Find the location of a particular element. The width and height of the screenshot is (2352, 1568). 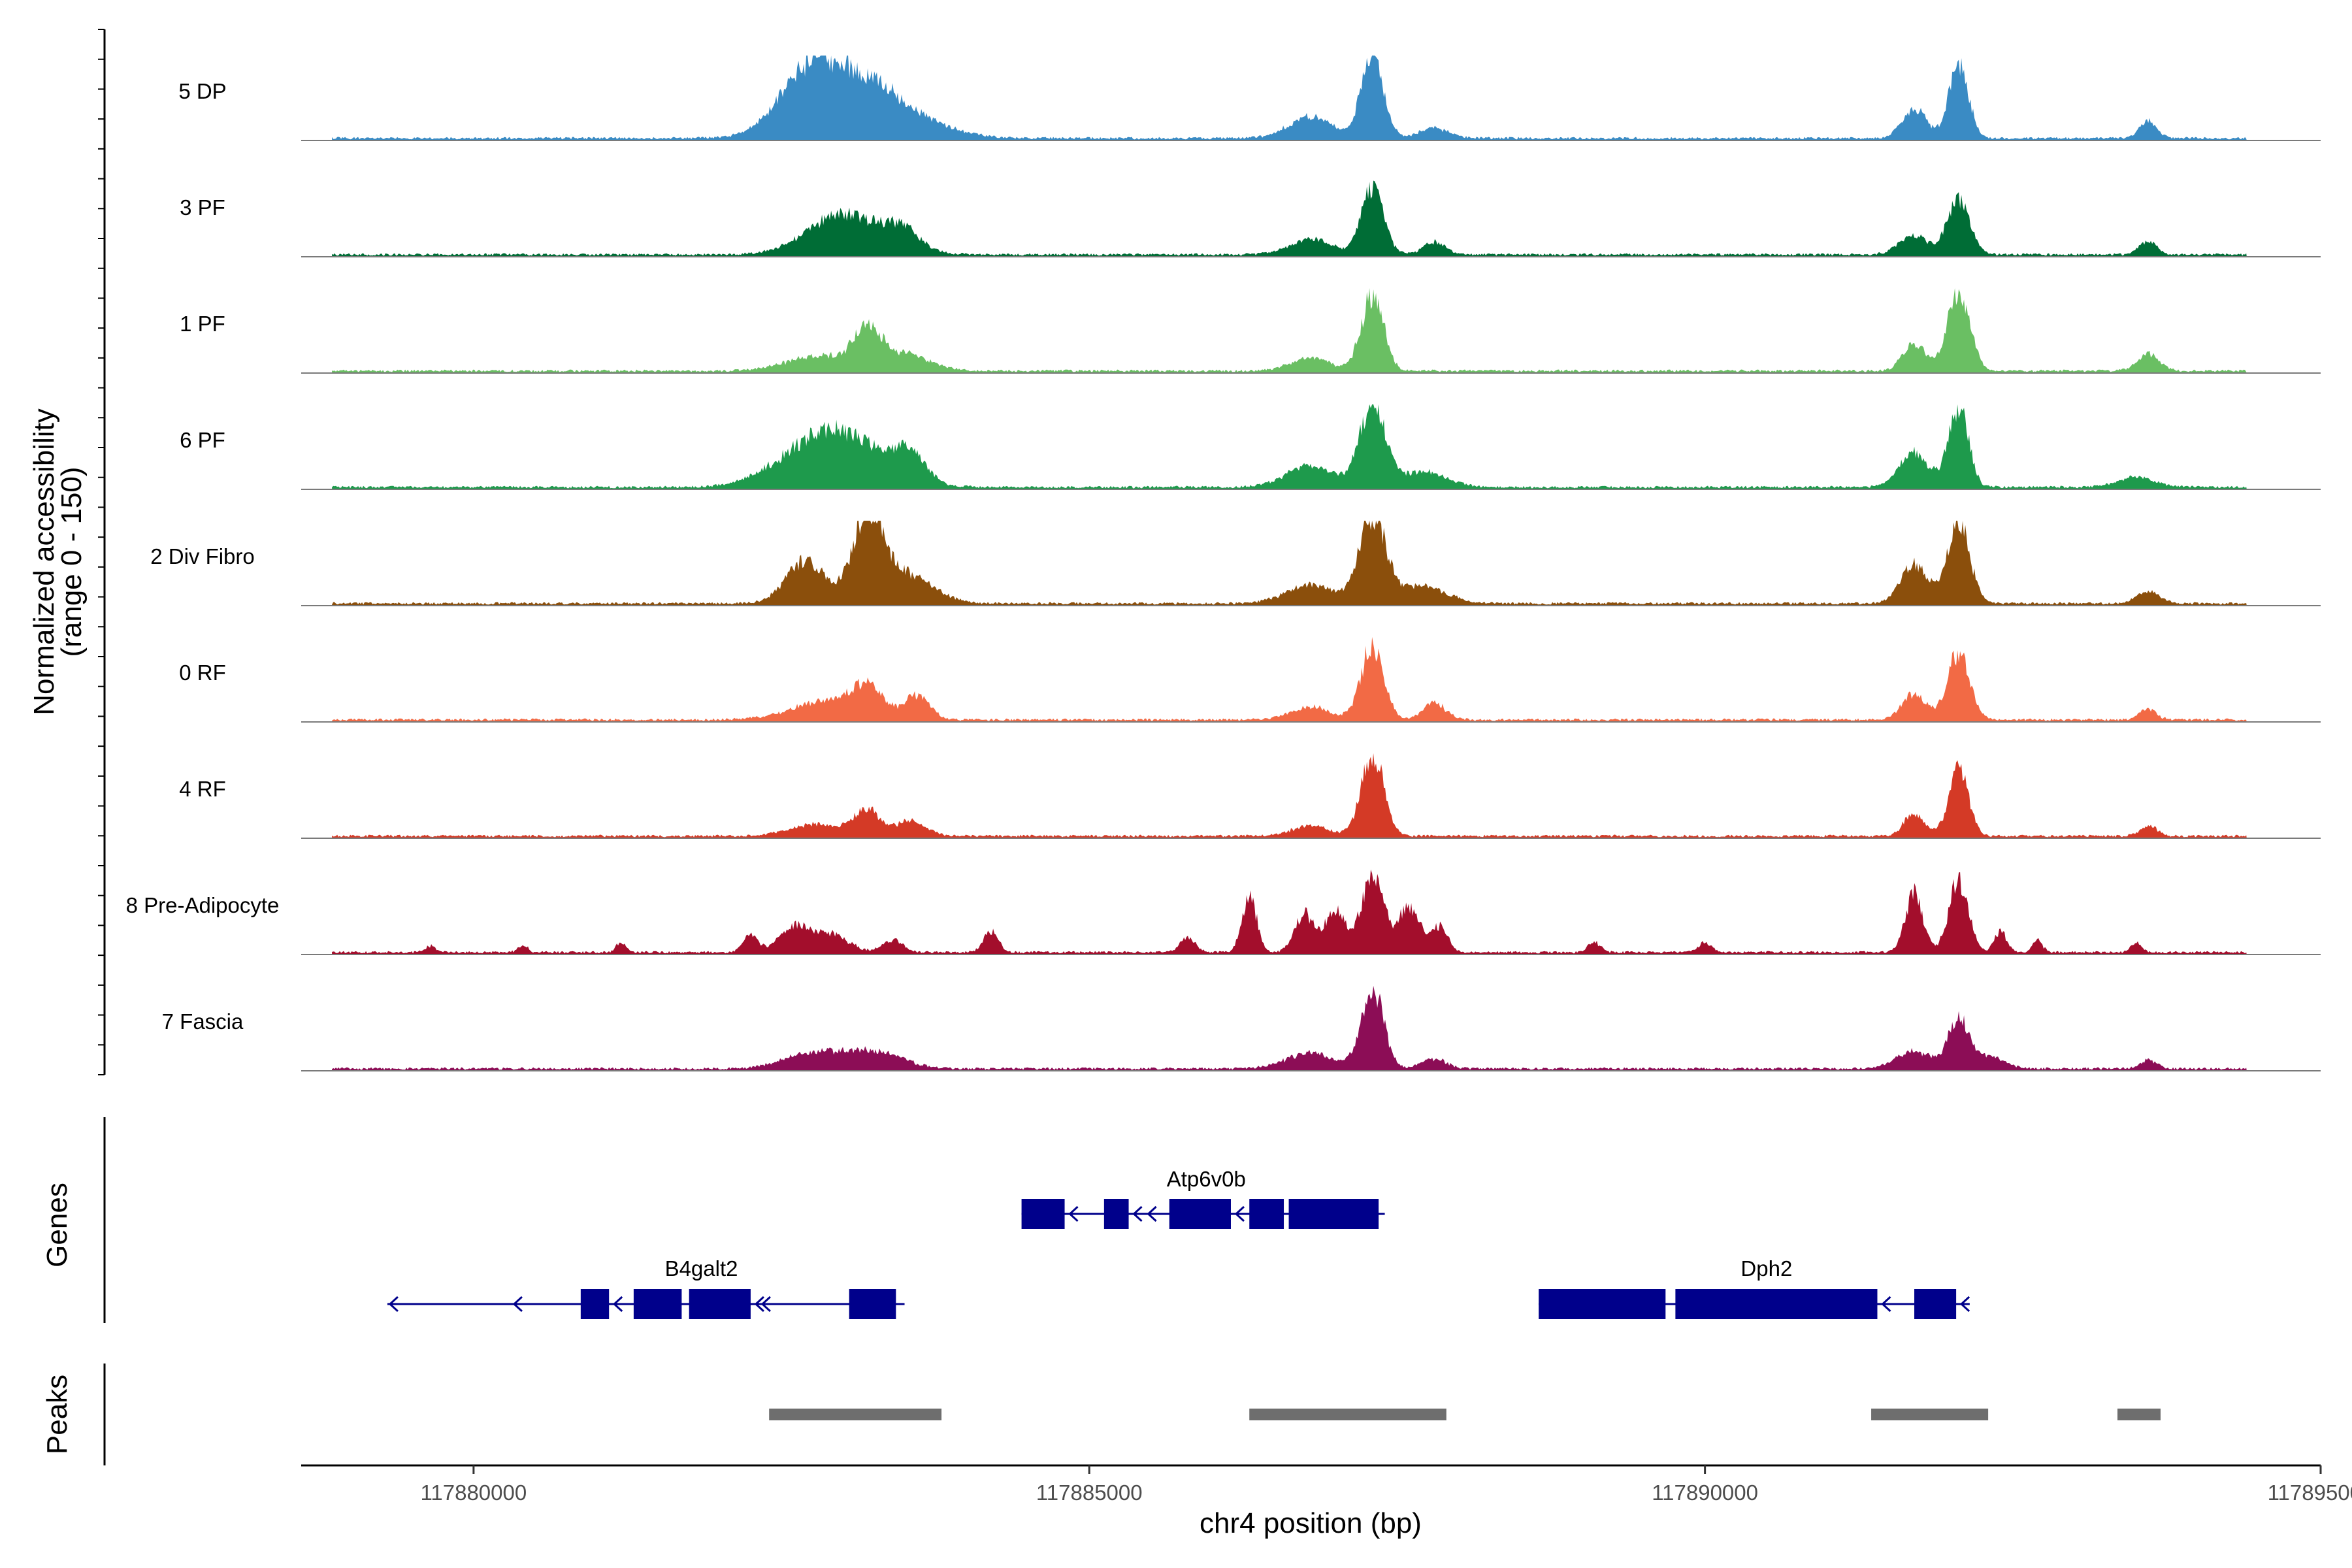

track-4: 6 PF is located at coordinates (1250, 447).